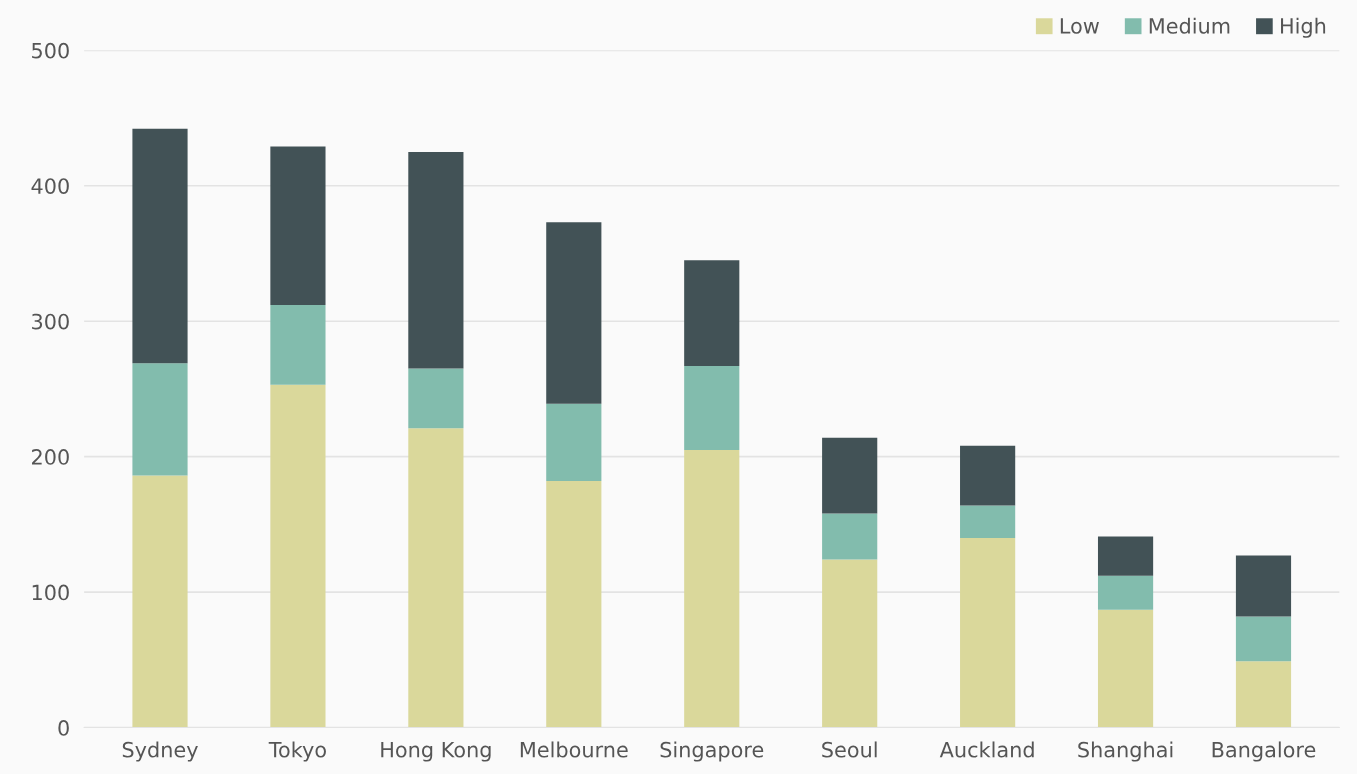 Image resolution: width=1357 pixels, height=774 pixels. I want to click on legend-label: Low, so click(1079, 26).